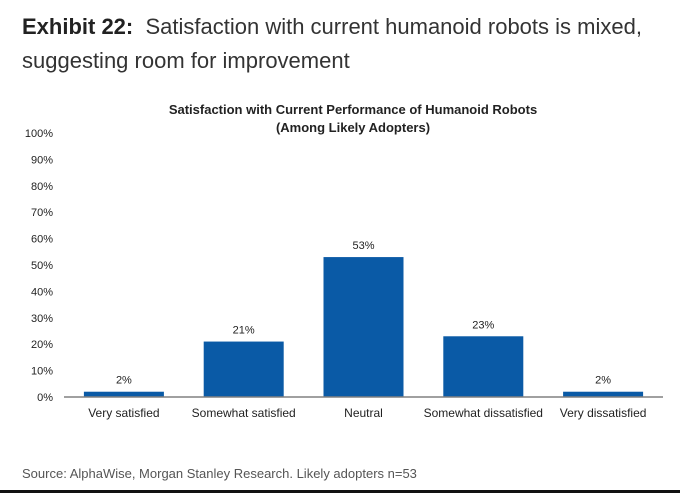 This screenshot has height=493, width=680. Describe the element at coordinates (42, 160) in the screenshot. I see `y-tick-label: 90%` at that location.